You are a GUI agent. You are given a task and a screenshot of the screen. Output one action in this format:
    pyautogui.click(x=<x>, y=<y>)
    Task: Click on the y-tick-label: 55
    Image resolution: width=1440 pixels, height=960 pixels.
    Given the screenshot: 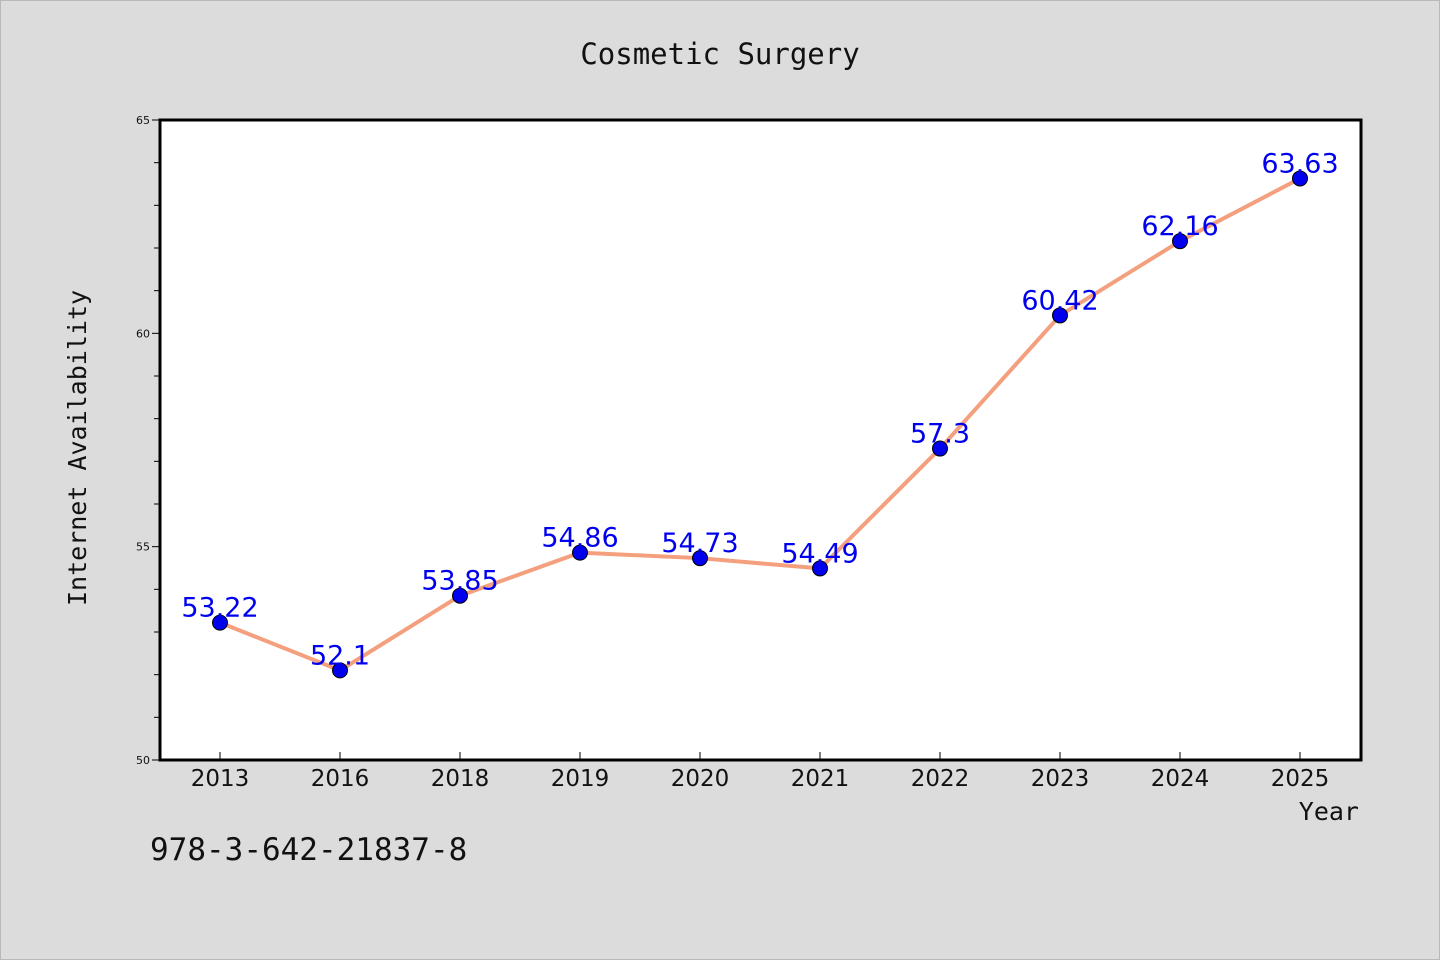 What is the action you would take?
    pyautogui.click(x=143, y=547)
    